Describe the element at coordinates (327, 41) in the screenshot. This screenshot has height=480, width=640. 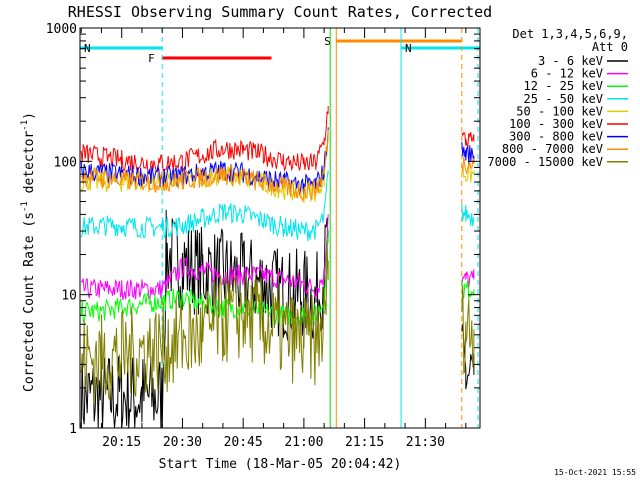
I see `flag-label-S: S` at that location.